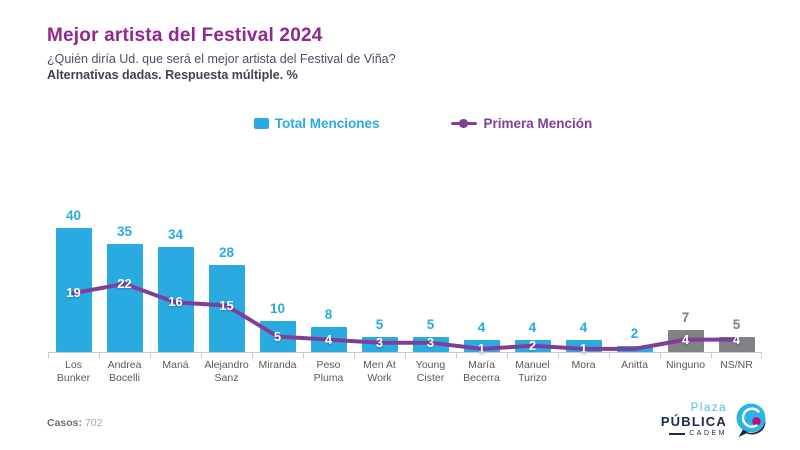  Describe the element at coordinates (736, 365) in the screenshot. I see `category-label: NS/NR` at that location.